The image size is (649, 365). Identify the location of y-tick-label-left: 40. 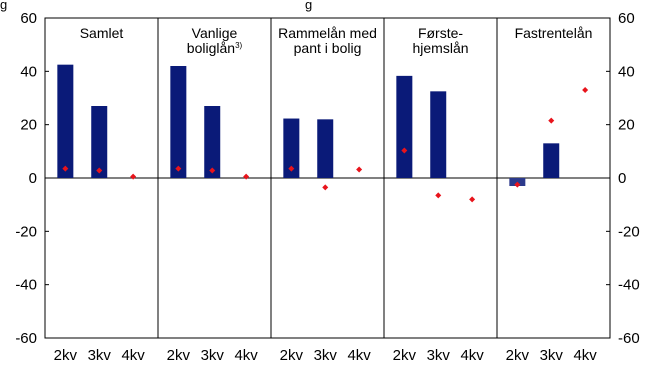
(28, 71).